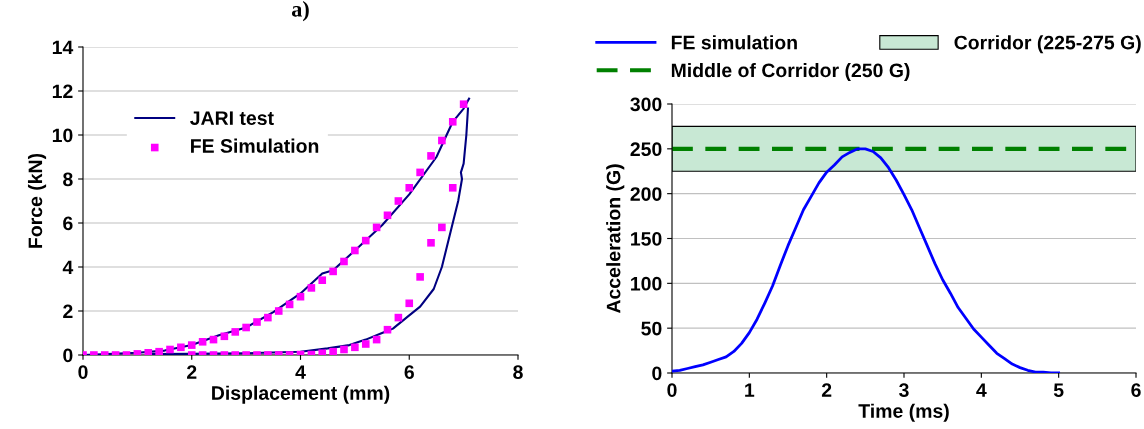 This screenshot has width=1144, height=429. Describe the element at coordinates (646, 283) in the screenshot. I see `y-tick-label: 100` at that location.